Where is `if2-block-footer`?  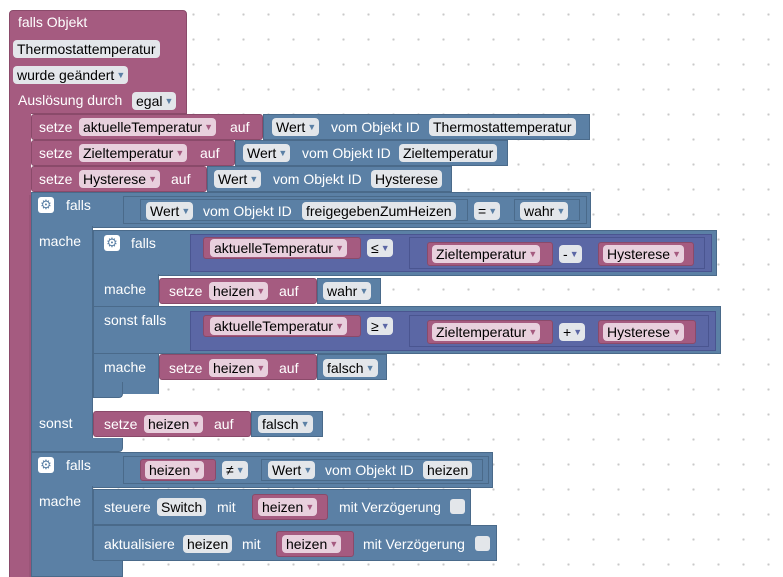
if2-block-footer is located at coordinates (108, 390).